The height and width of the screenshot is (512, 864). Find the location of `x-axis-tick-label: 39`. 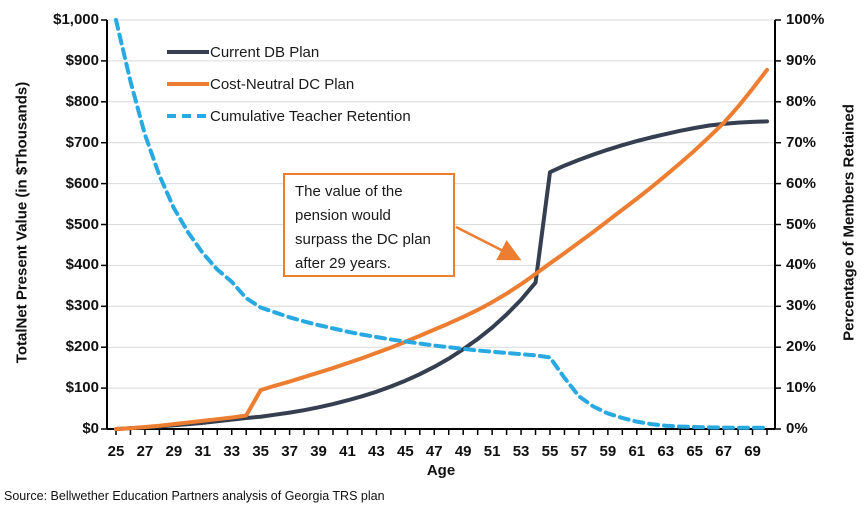

x-axis-tick-label: 39 is located at coordinates (318, 451).